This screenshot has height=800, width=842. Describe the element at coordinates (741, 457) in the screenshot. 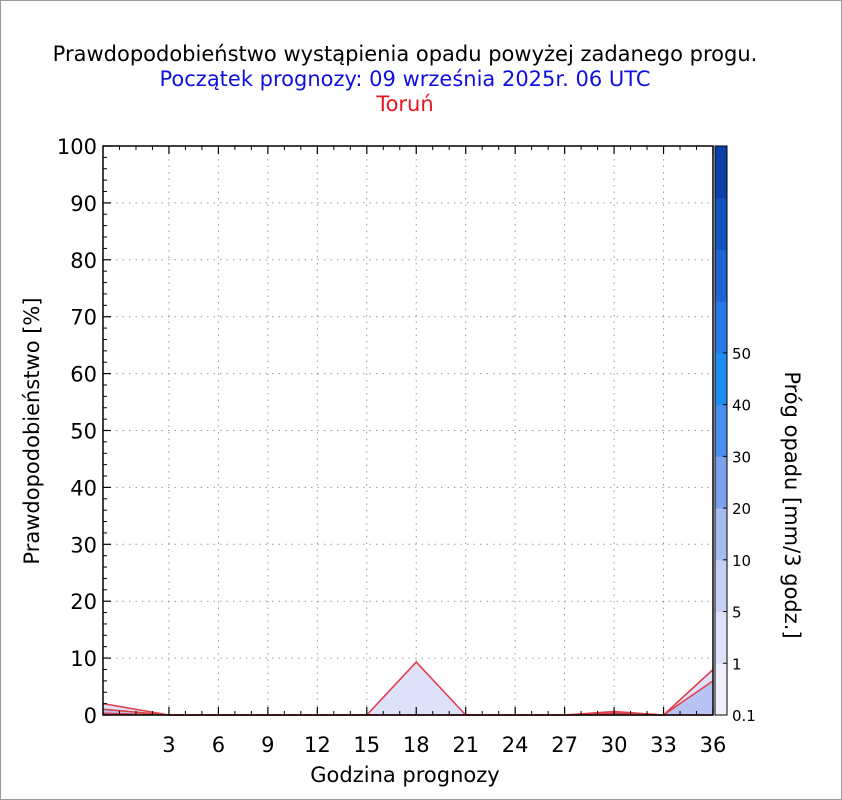

I see `colorbar-tick-label: 30` at that location.